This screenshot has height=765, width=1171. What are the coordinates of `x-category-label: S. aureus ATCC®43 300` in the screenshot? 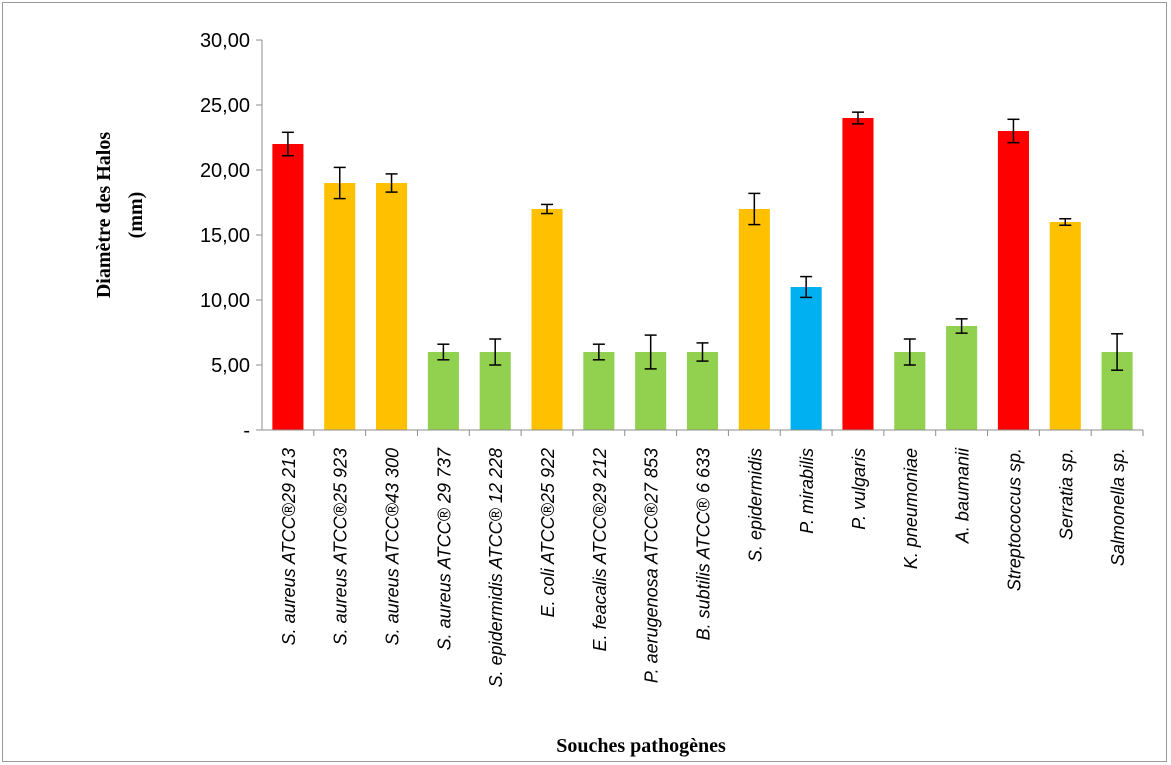 It's located at (393, 546).